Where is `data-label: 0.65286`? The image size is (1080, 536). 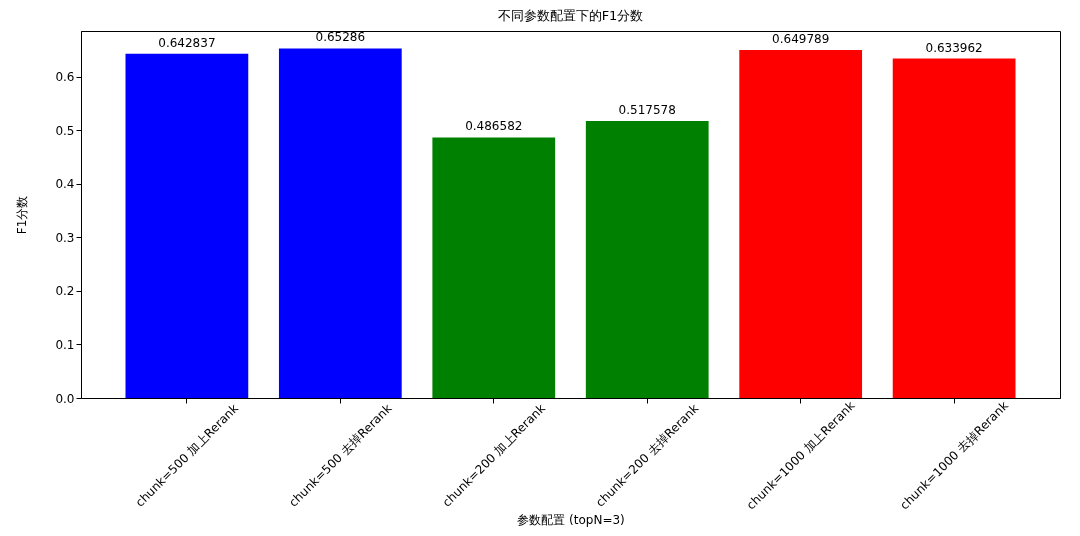
data-label: 0.65286 is located at coordinates (340, 37).